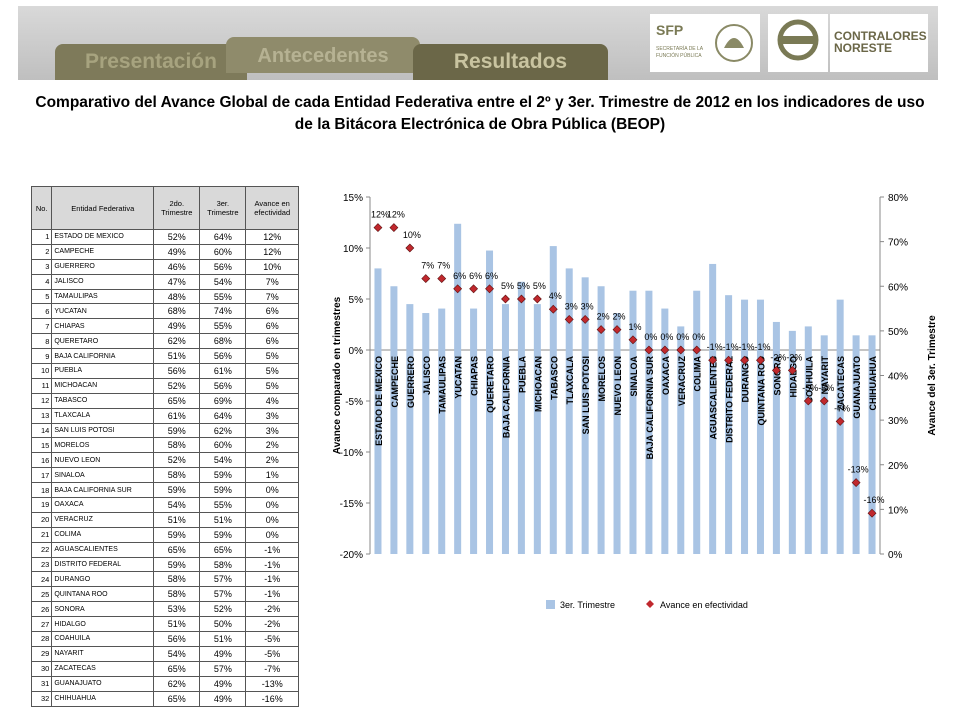 The width and height of the screenshot is (960, 720). I want to click on row-3er: 62%, so click(223, 430).